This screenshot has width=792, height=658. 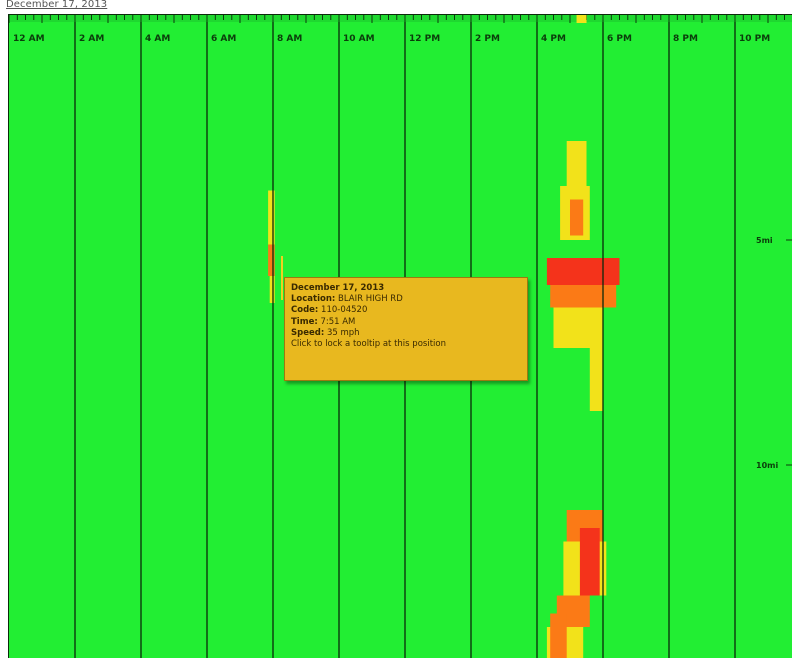 What do you see at coordinates (764, 240) in the screenshot?
I see `y-tick-label: 5mi` at bounding box center [764, 240].